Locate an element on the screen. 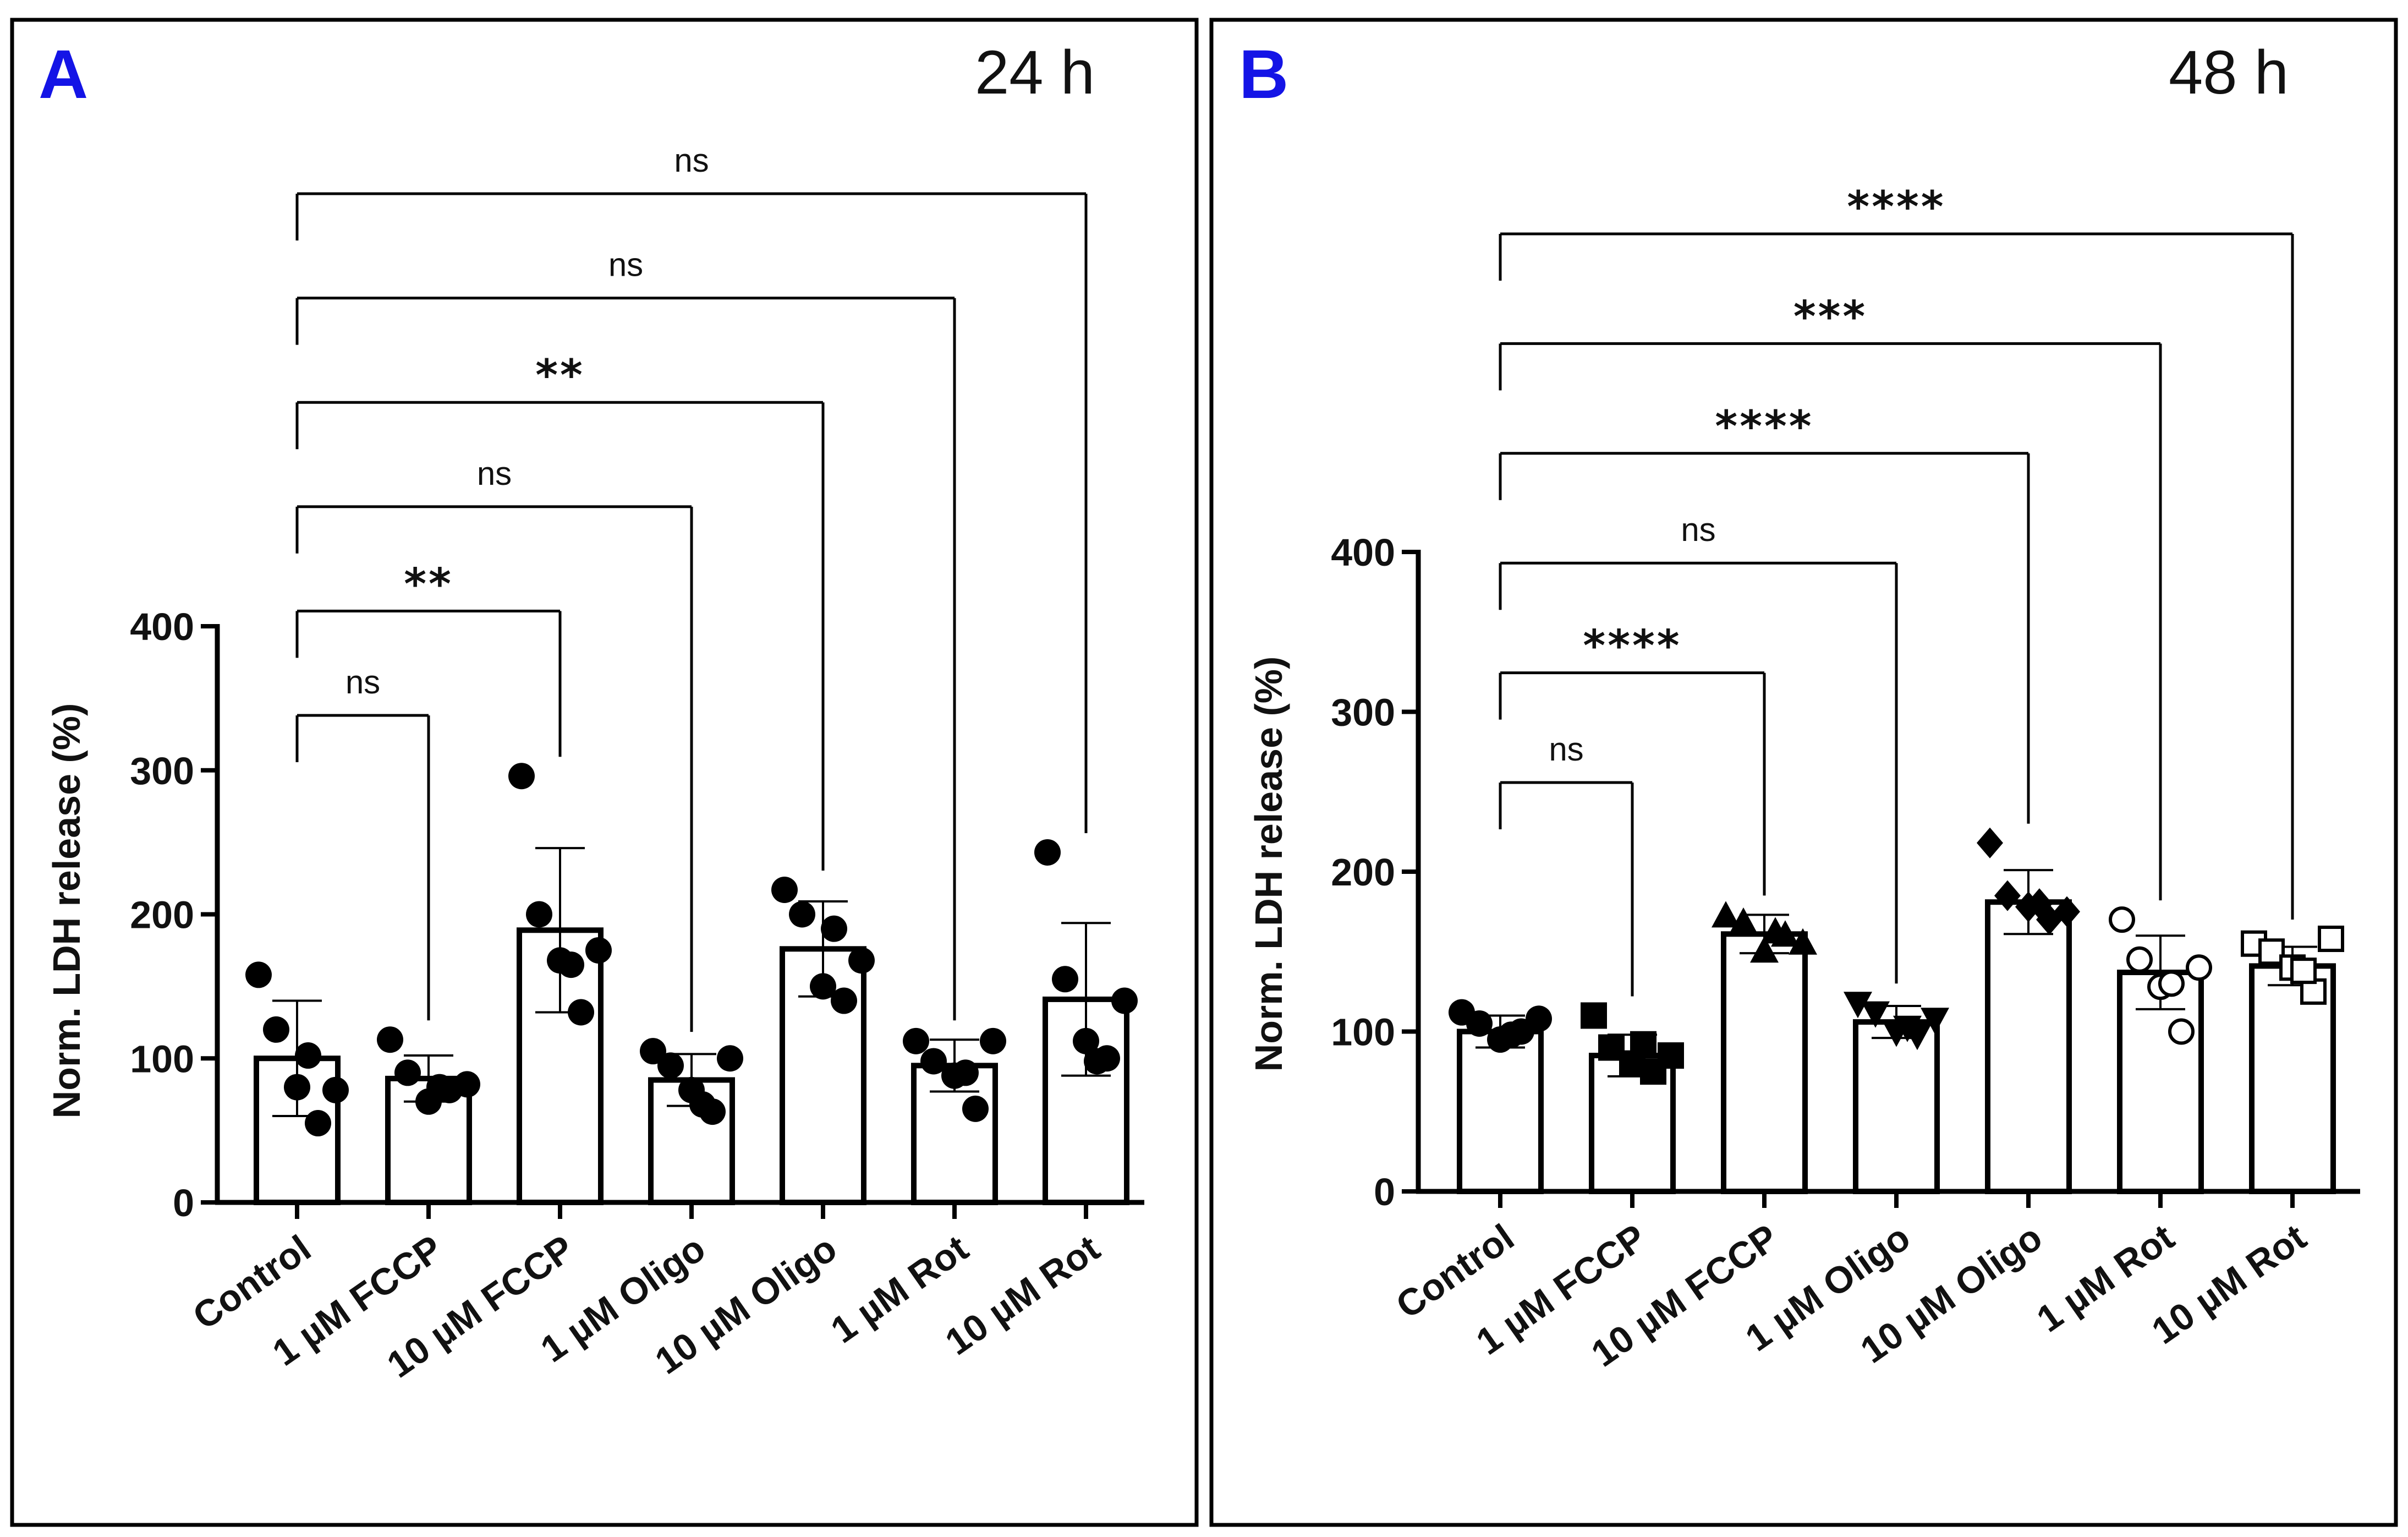 The width and height of the screenshot is (2408, 1537). panel-b-letter: B is located at coordinates (1263, 74).